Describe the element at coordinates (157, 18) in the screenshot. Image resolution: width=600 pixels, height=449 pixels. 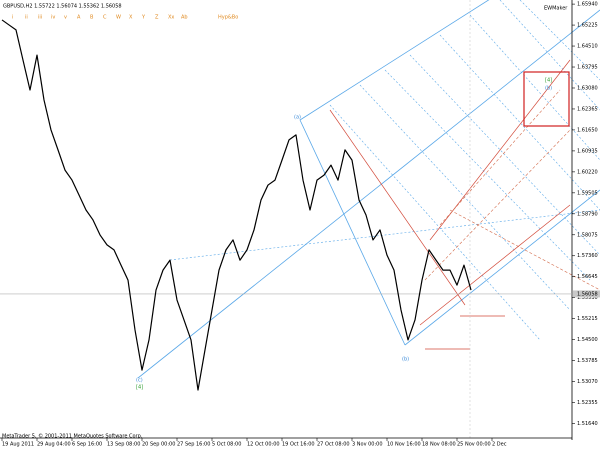
I see `toolbar-button: Z` at that location.